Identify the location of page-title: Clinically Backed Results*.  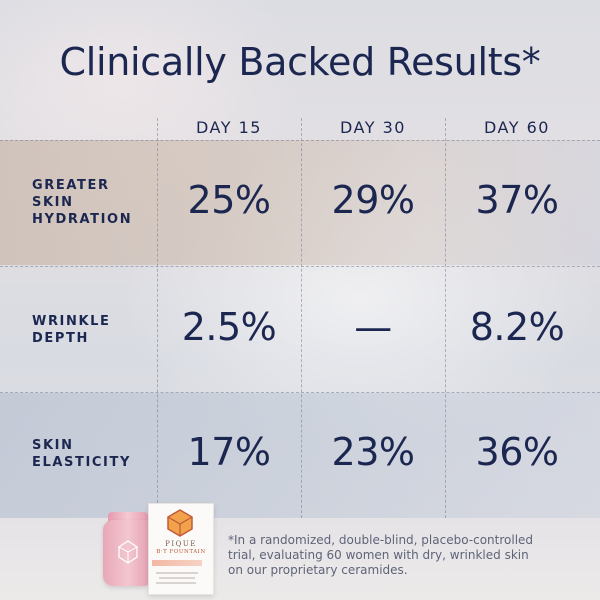
(300, 62).